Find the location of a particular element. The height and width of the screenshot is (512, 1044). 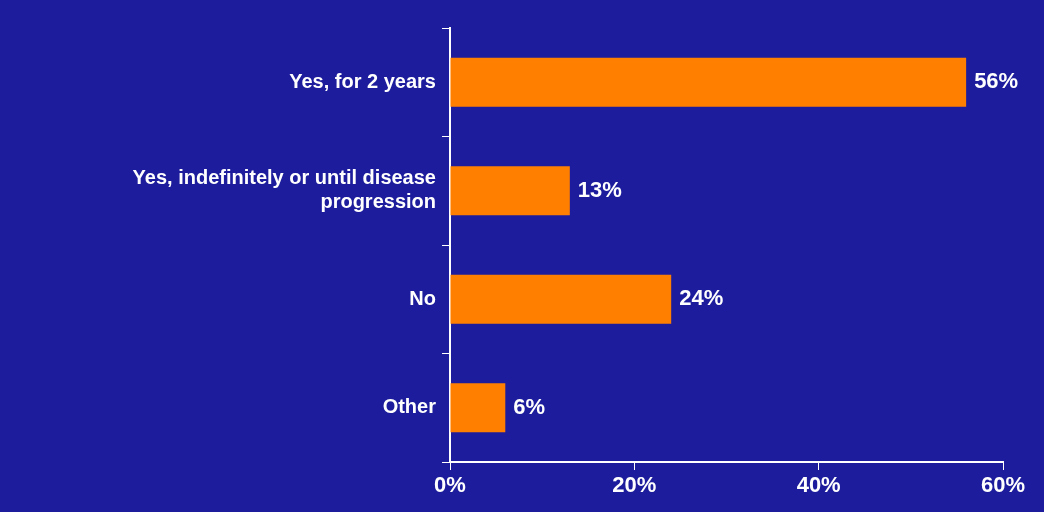

y-tick-label: Other is located at coordinates (409, 406).